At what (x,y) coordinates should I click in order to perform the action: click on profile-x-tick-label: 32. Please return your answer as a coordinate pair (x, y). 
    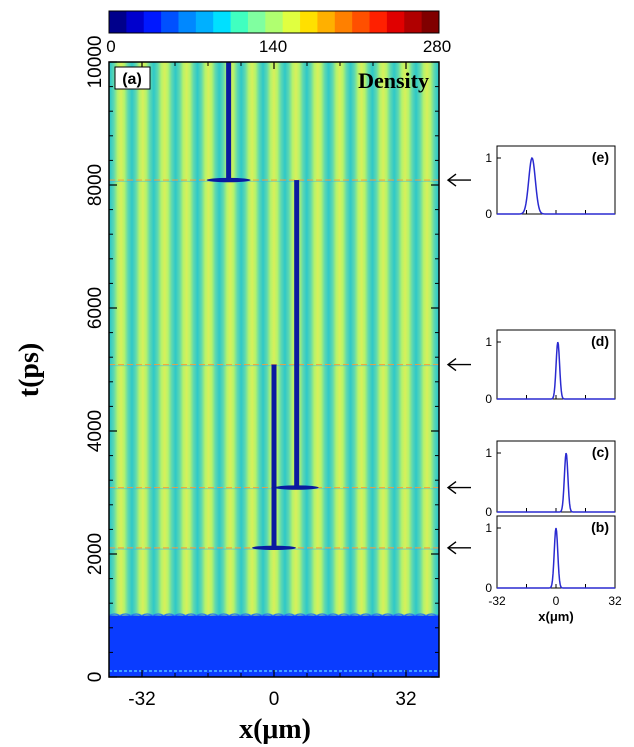
    Looking at the image, I should click on (615, 601).